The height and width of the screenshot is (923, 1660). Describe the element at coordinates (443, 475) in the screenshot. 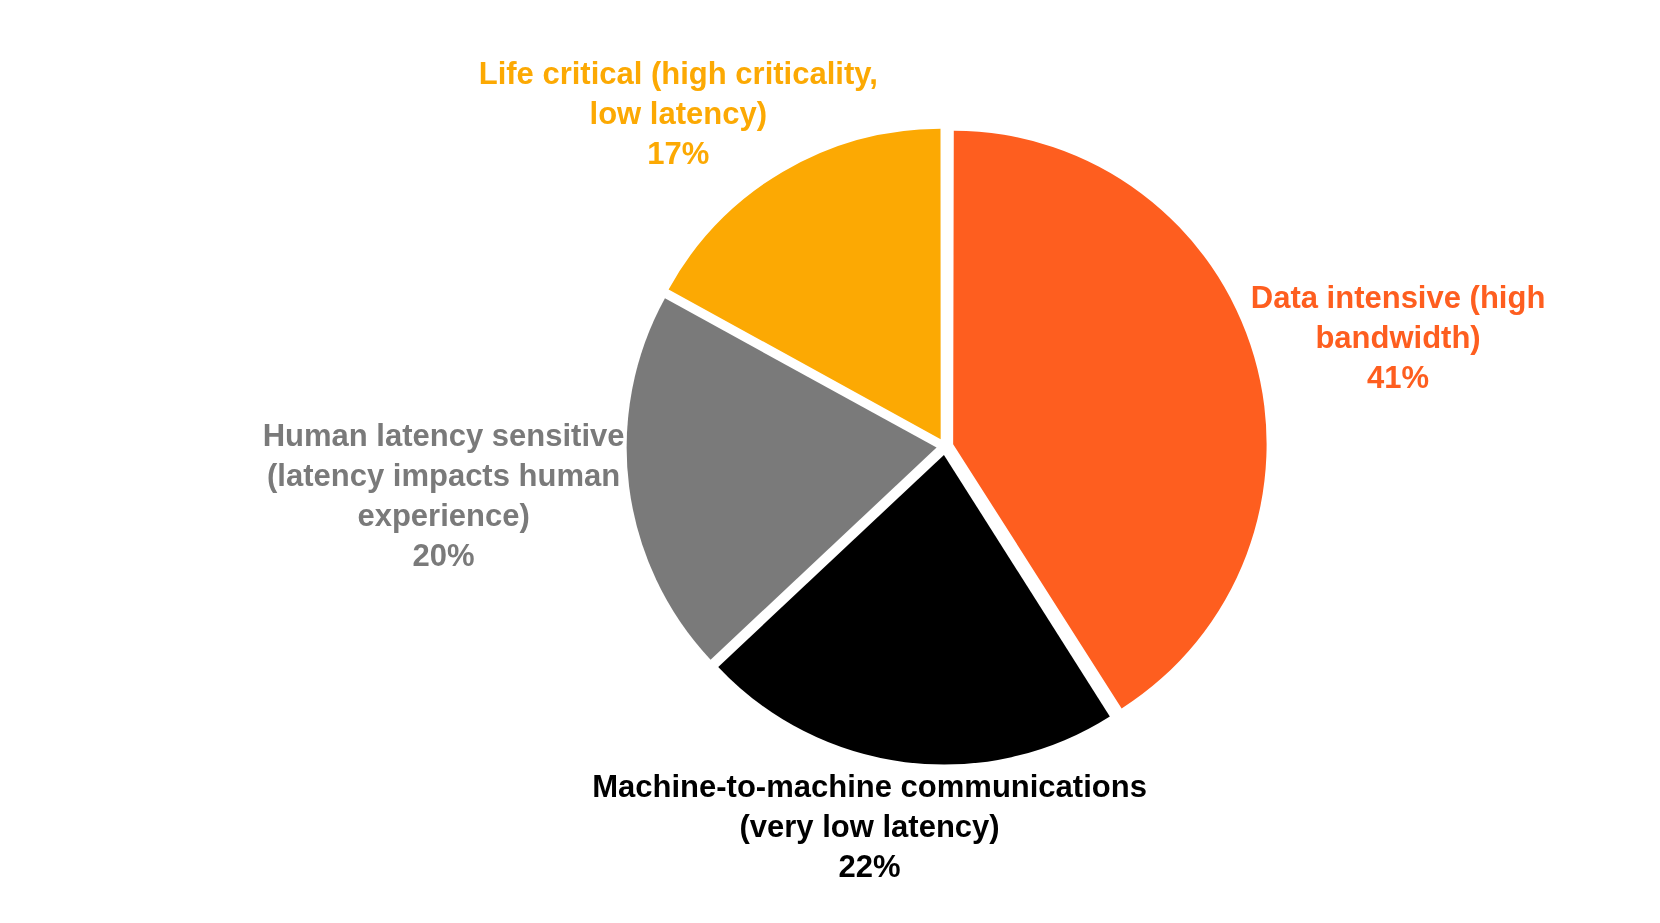

I see `slice-label: Human latency sensitive (latency impacts human experience)` at that location.